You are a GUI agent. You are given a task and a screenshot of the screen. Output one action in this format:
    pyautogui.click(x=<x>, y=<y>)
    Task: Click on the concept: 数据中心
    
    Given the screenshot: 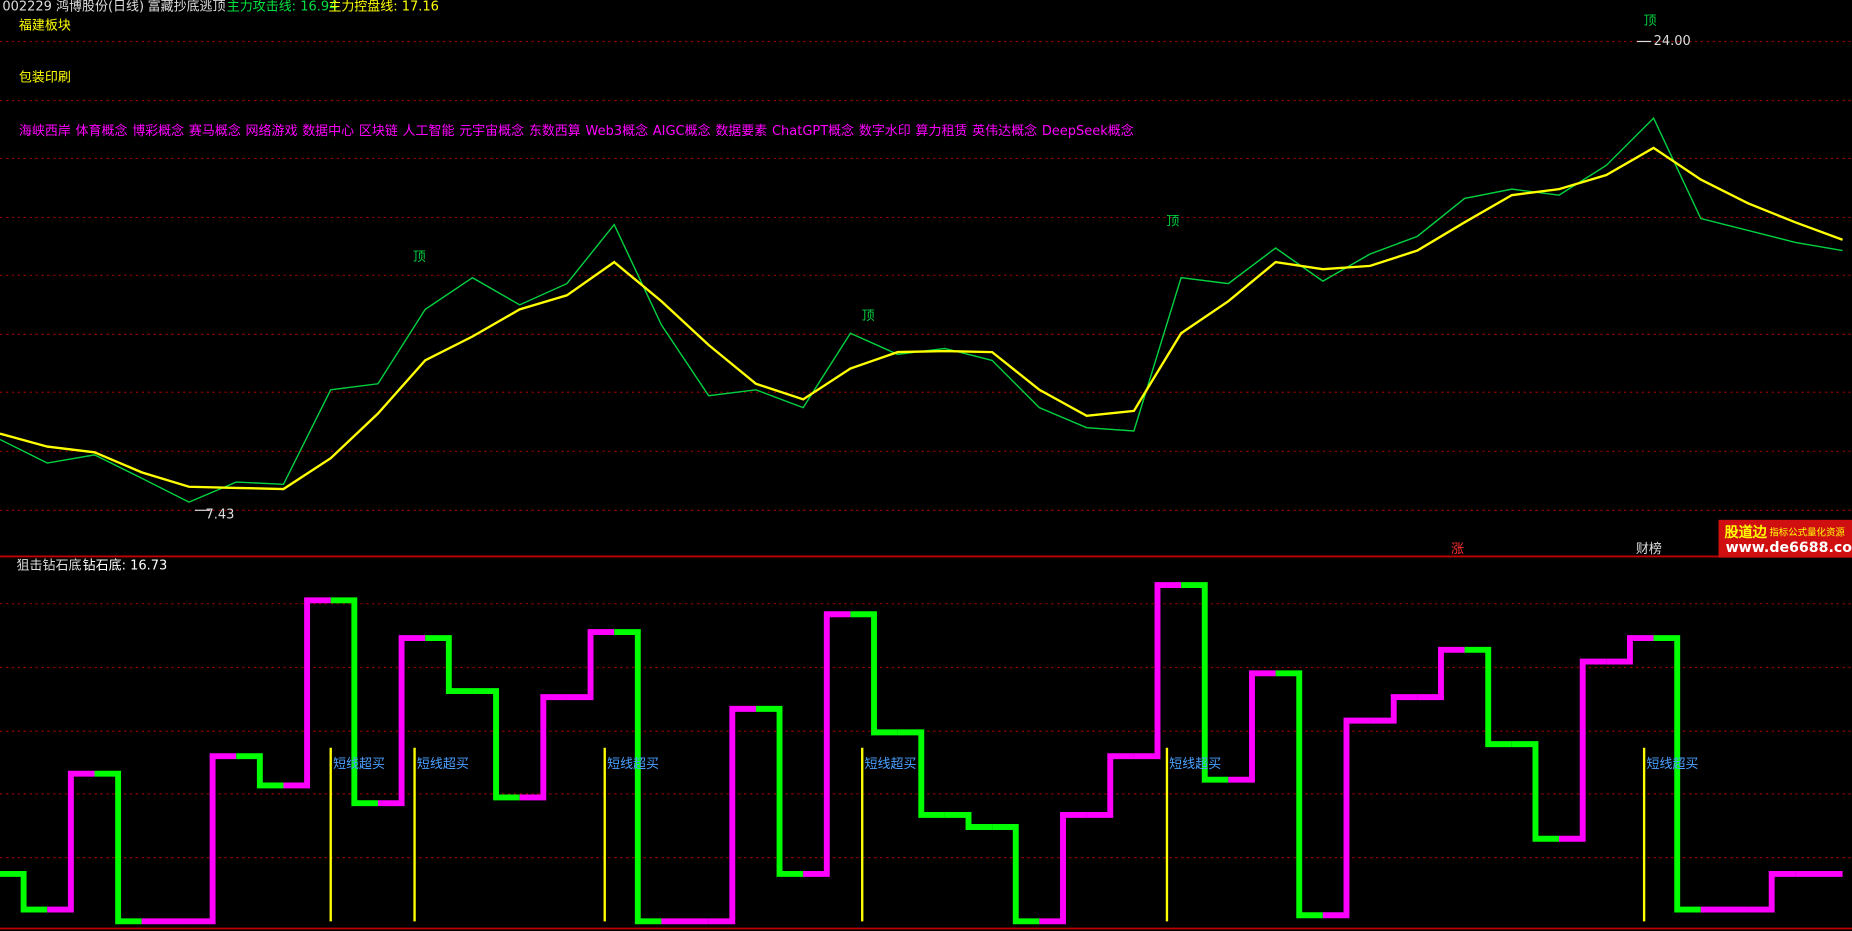 What is the action you would take?
    pyautogui.click(x=328, y=131)
    